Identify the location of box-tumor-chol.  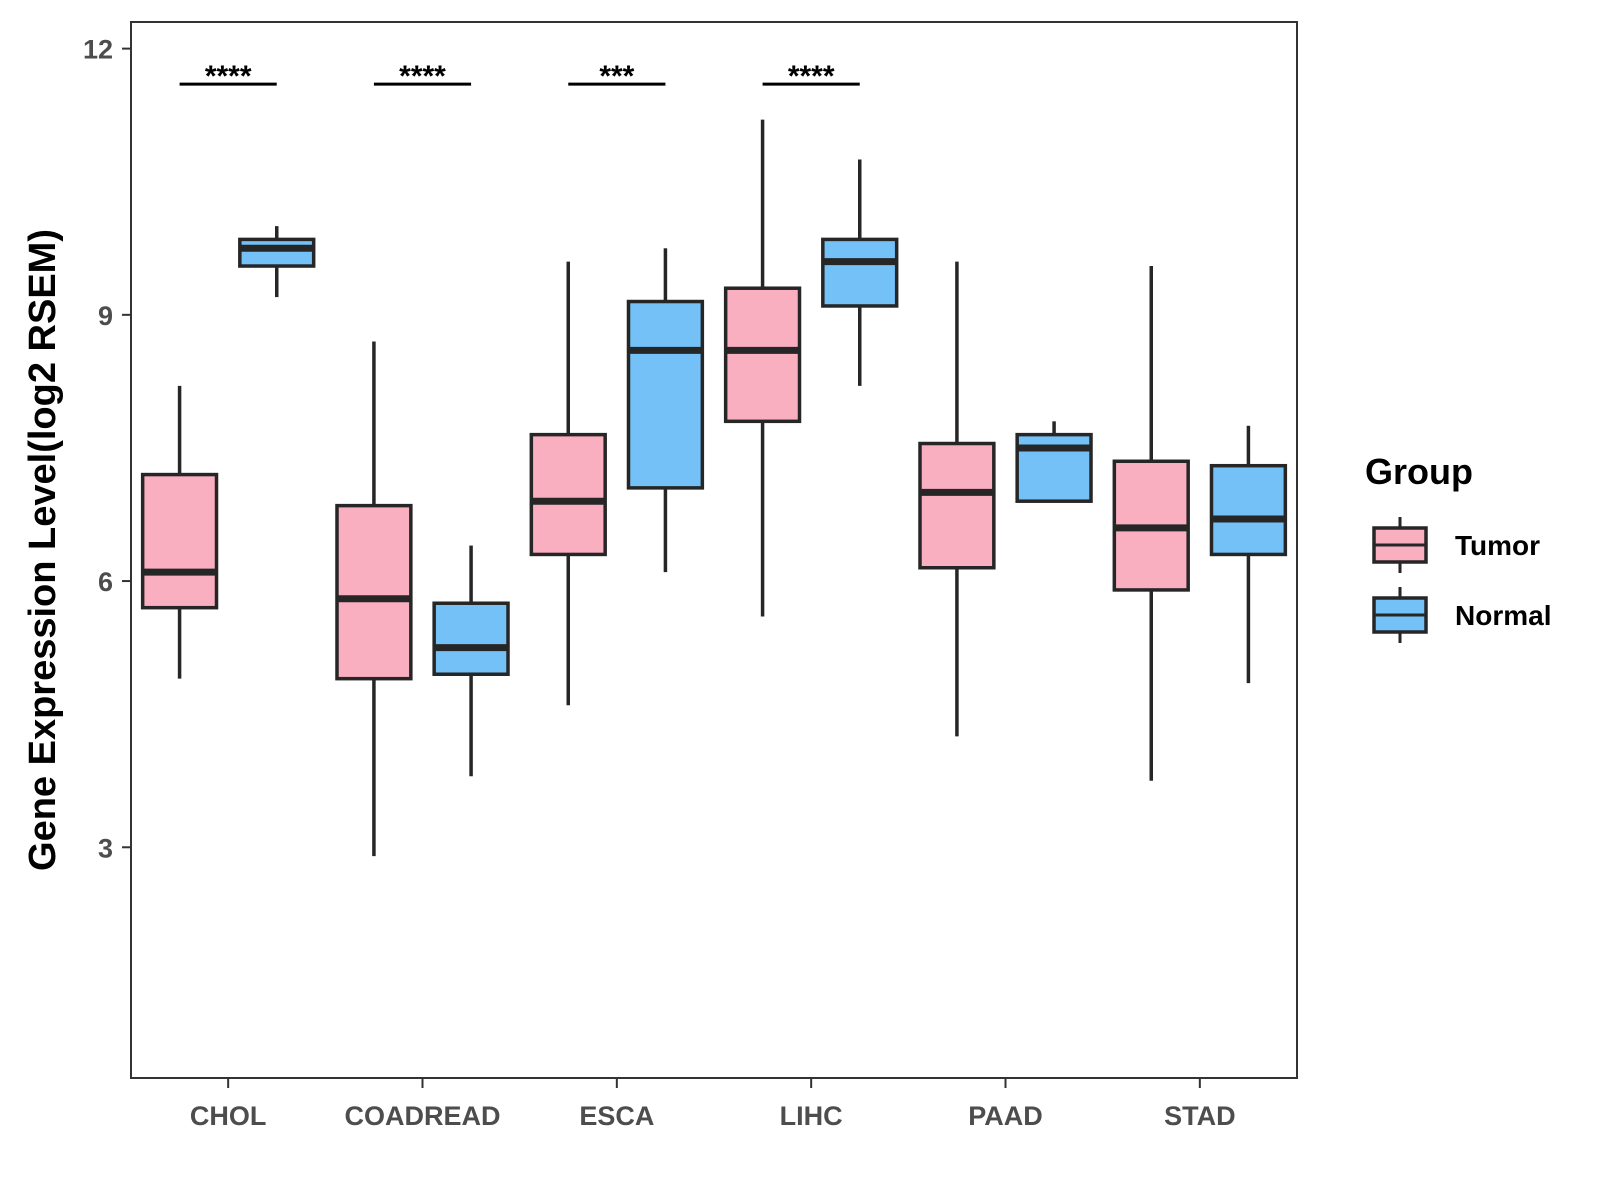
(179, 532).